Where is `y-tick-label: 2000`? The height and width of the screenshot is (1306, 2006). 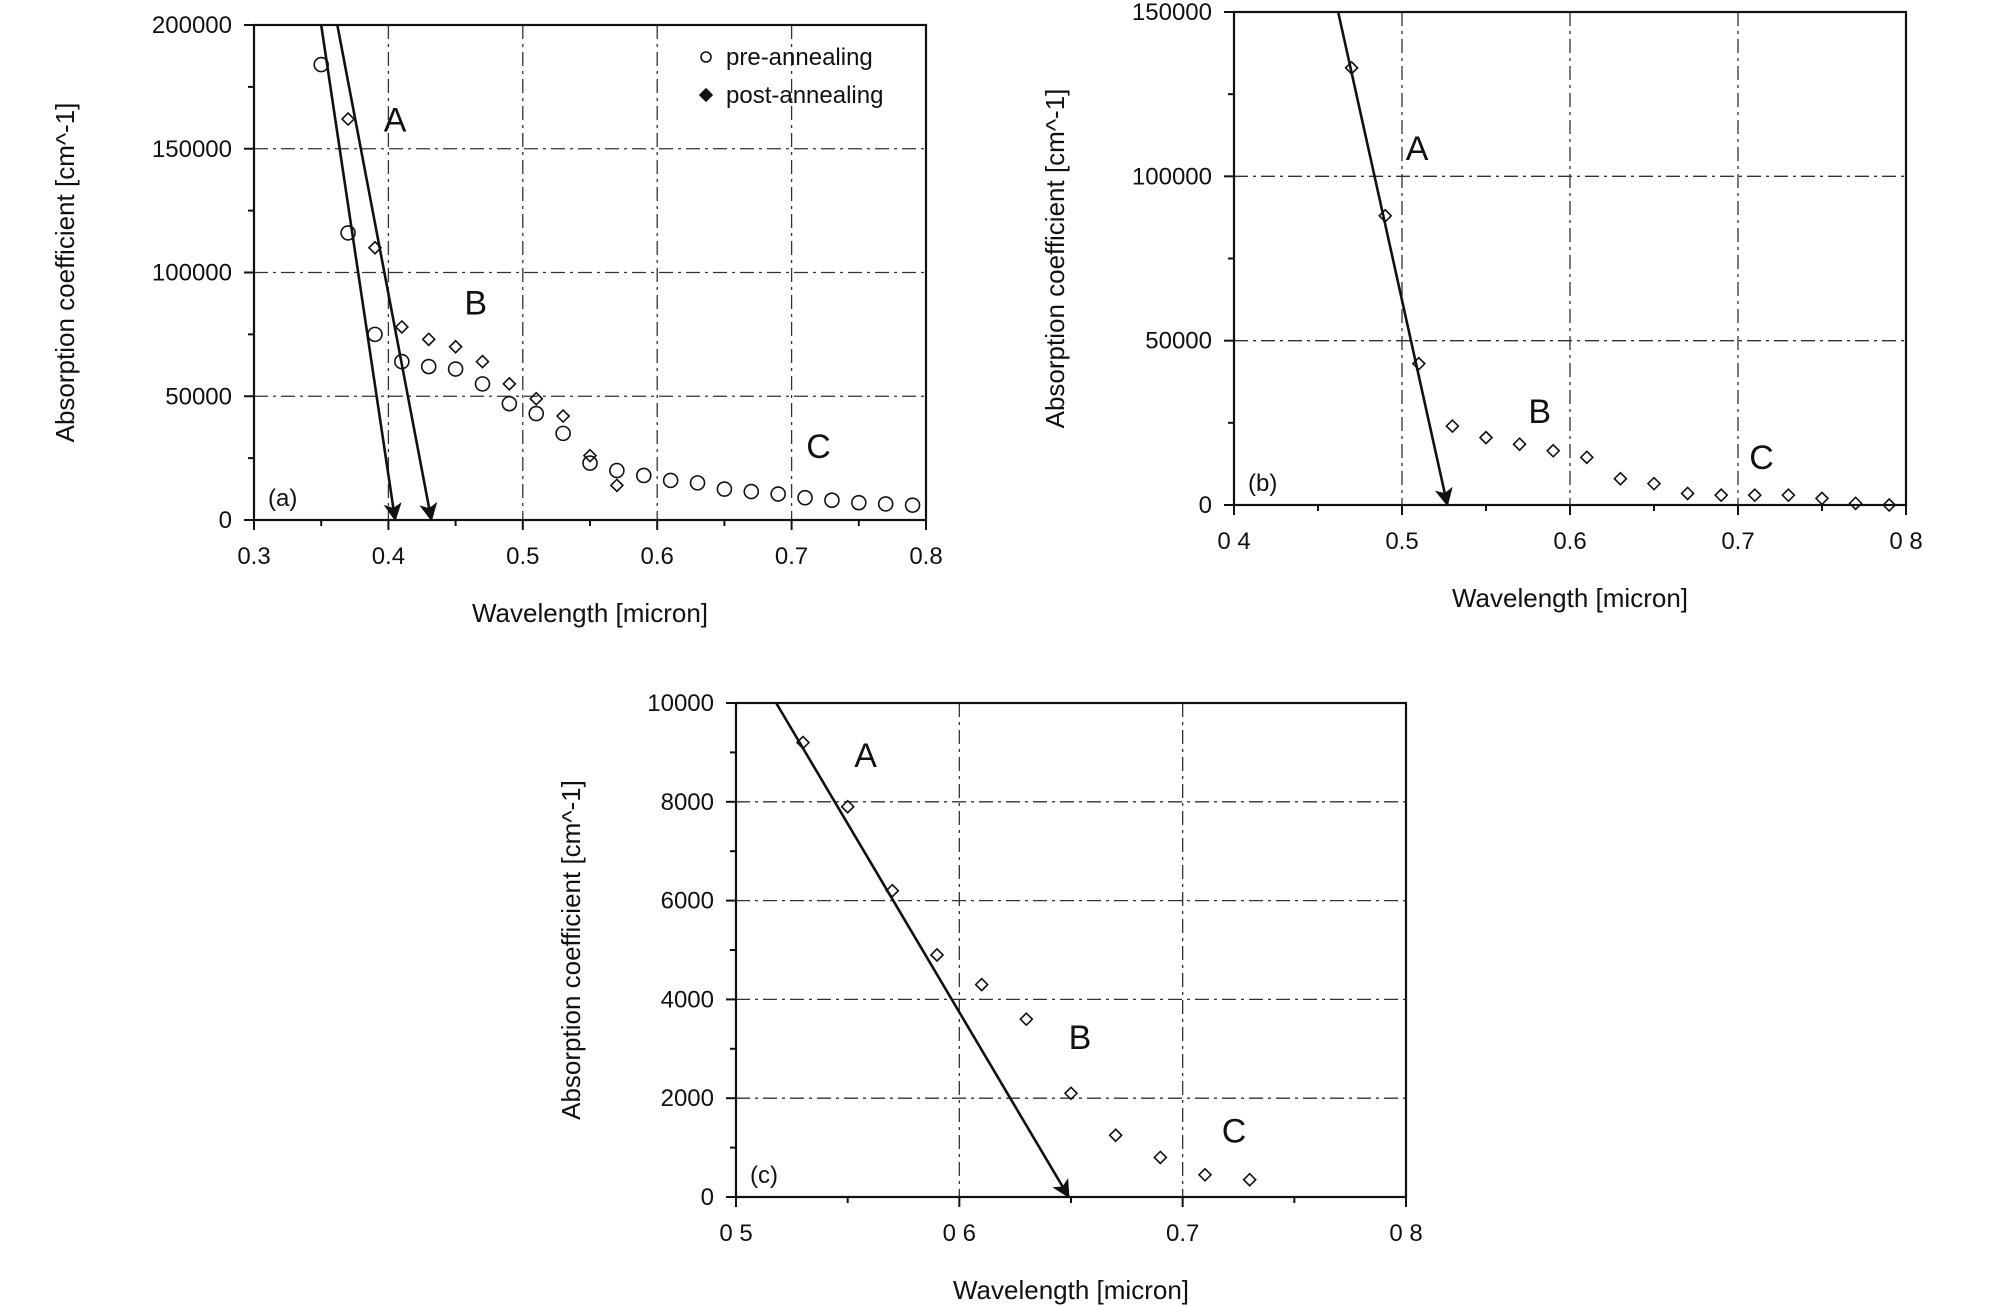 y-tick-label: 2000 is located at coordinates (687, 1098).